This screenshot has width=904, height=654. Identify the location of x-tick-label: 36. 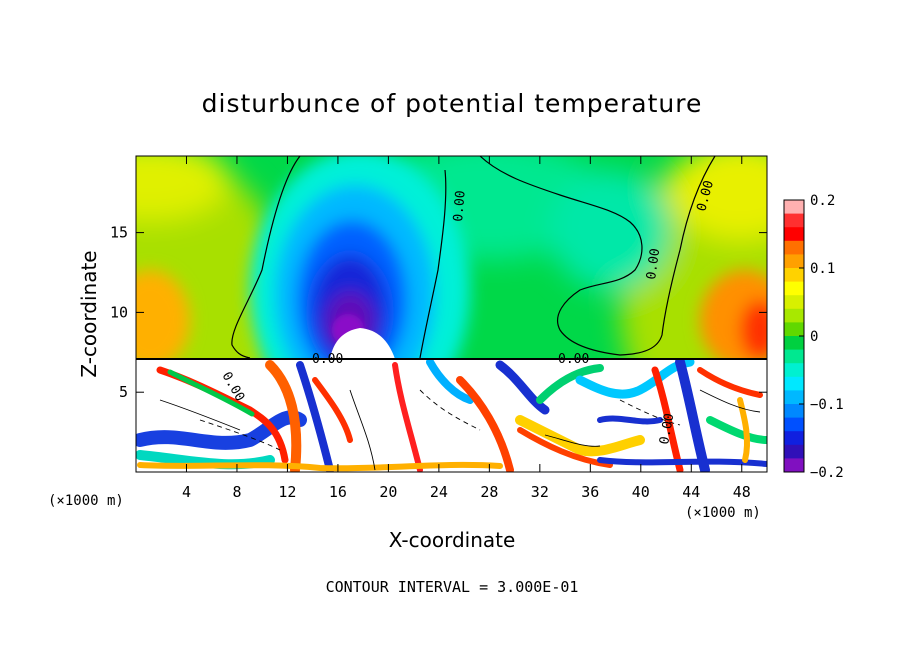
(590, 492).